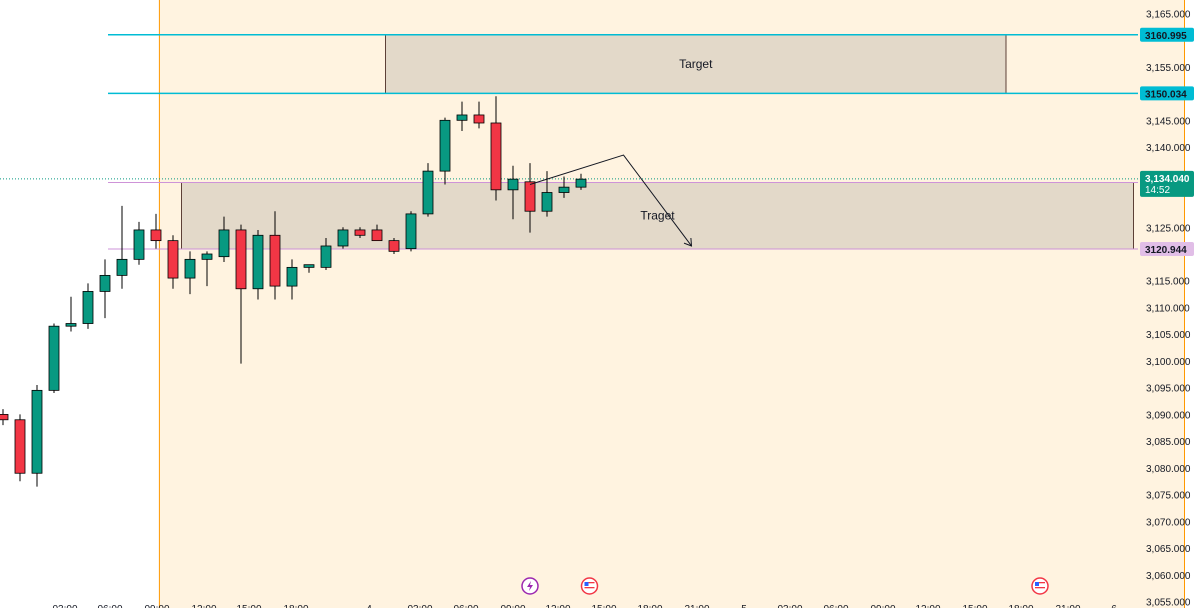  Describe the element at coordinates (1168, 335) in the screenshot. I see `y-tick-label: 3,105.000` at that location.